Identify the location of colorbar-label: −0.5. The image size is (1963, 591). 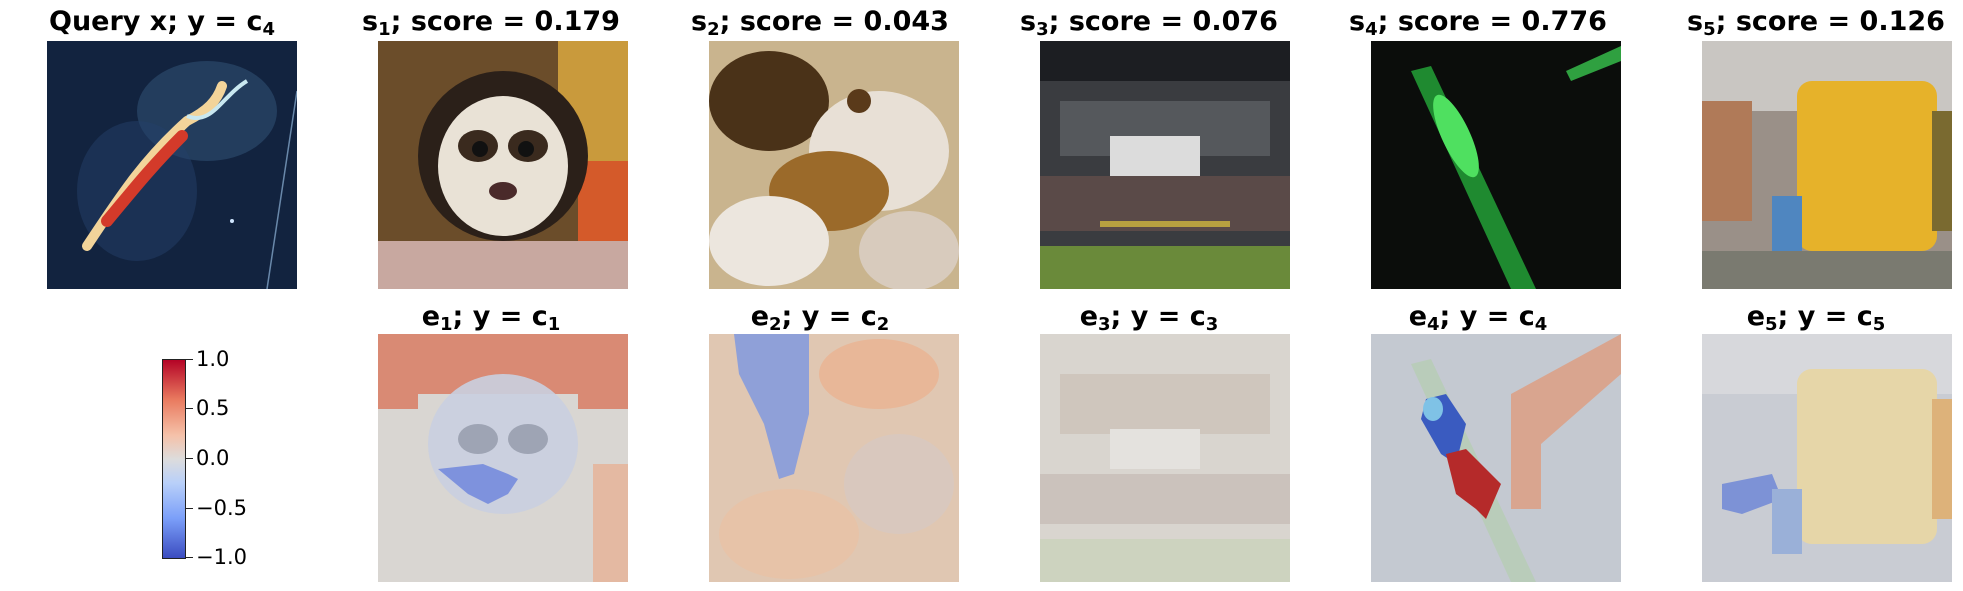
(221, 508).